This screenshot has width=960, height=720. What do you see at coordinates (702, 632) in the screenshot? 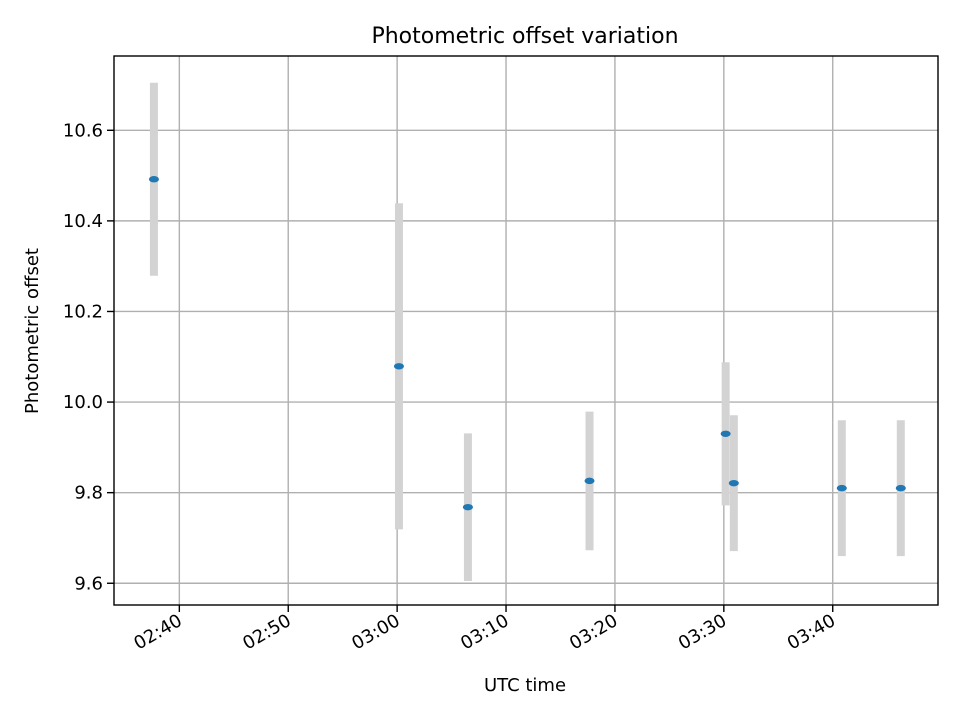
I see `x-tick-label: 03:30` at bounding box center [702, 632].